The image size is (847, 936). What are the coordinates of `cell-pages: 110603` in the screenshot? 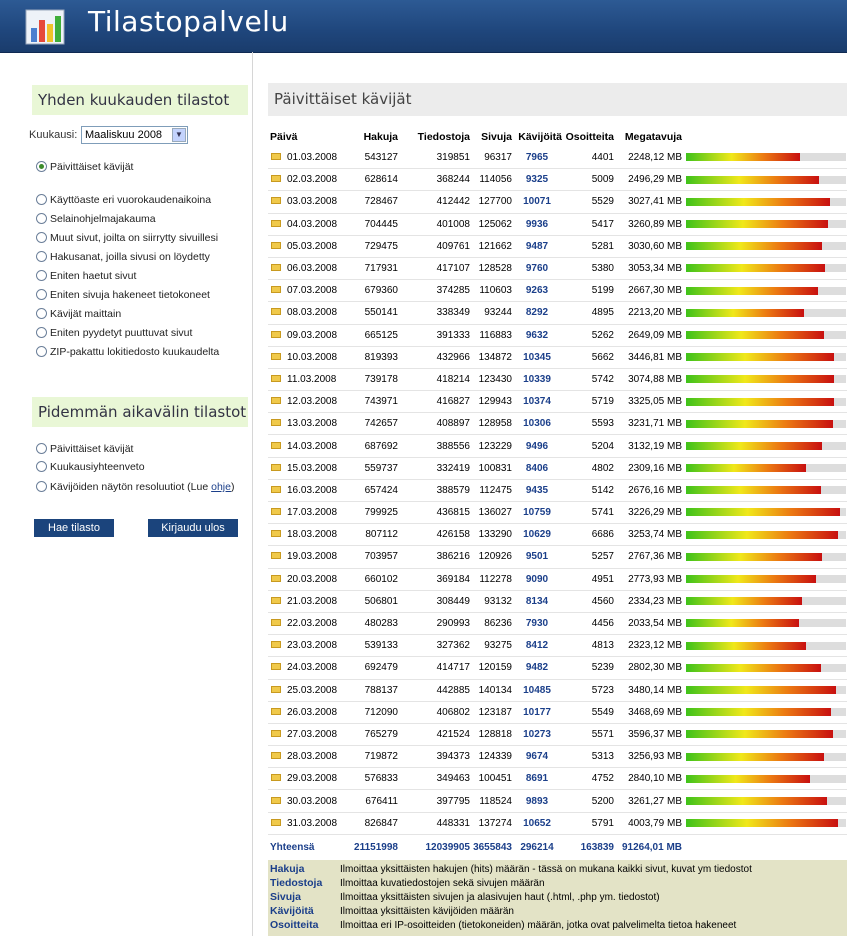 It's located at (491, 291).